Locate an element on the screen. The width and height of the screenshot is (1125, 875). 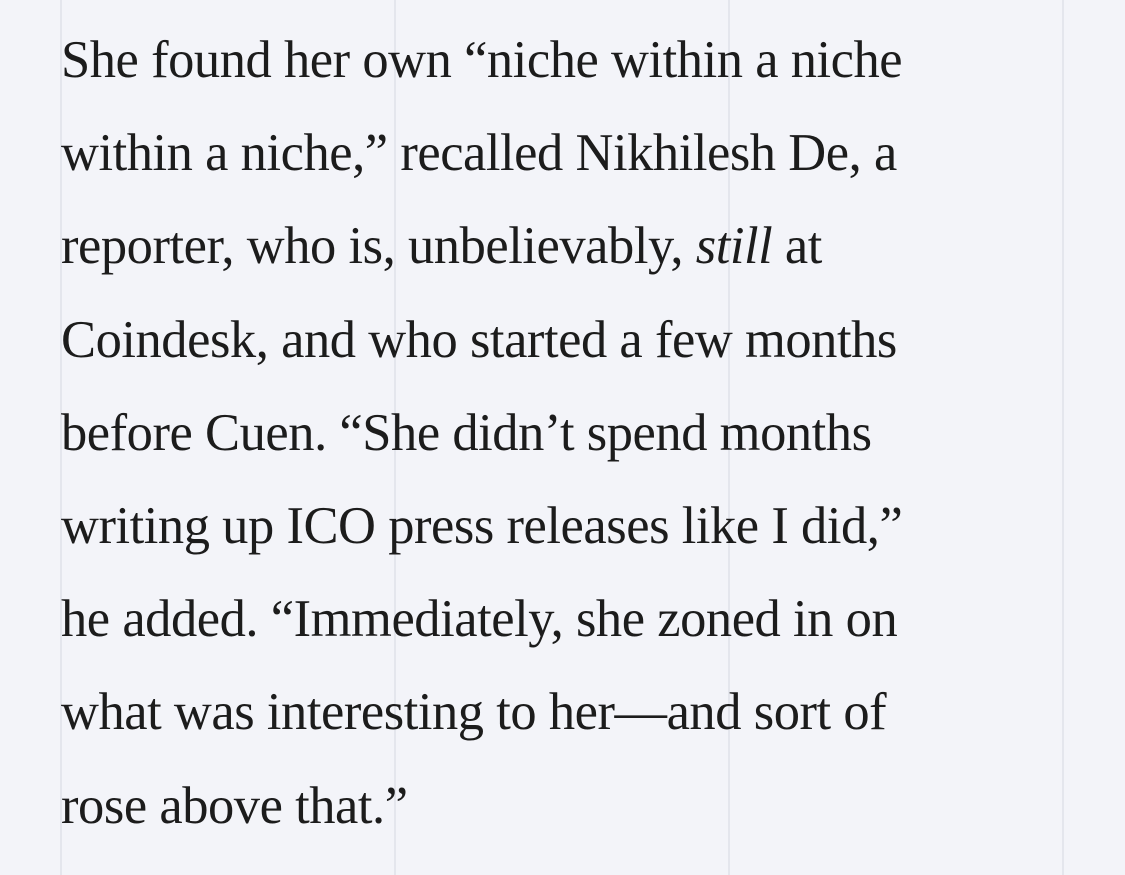
italic-emphasis: still is located at coordinates (734, 246).